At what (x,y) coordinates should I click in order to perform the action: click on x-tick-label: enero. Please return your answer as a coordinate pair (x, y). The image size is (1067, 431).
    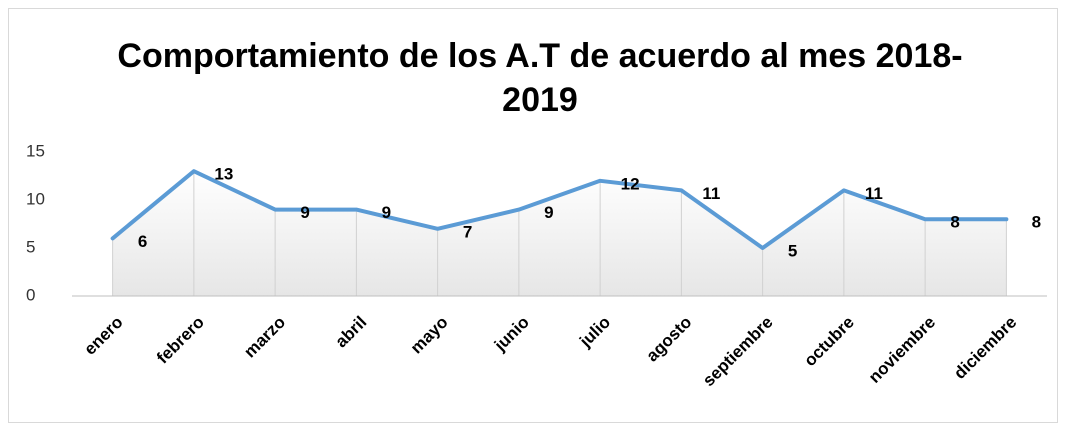
    Looking at the image, I should click on (103, 336).